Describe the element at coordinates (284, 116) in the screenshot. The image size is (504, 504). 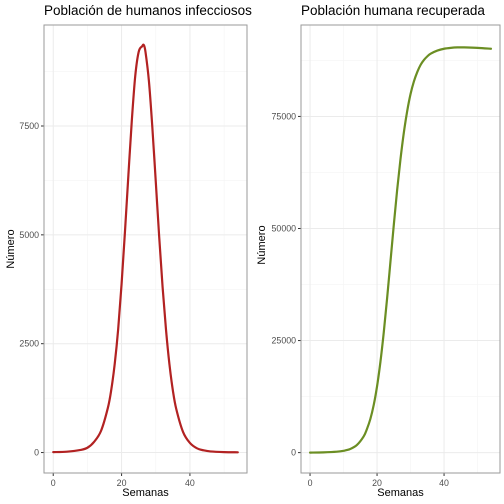
I see `y-tick-label: 75000` at that location.